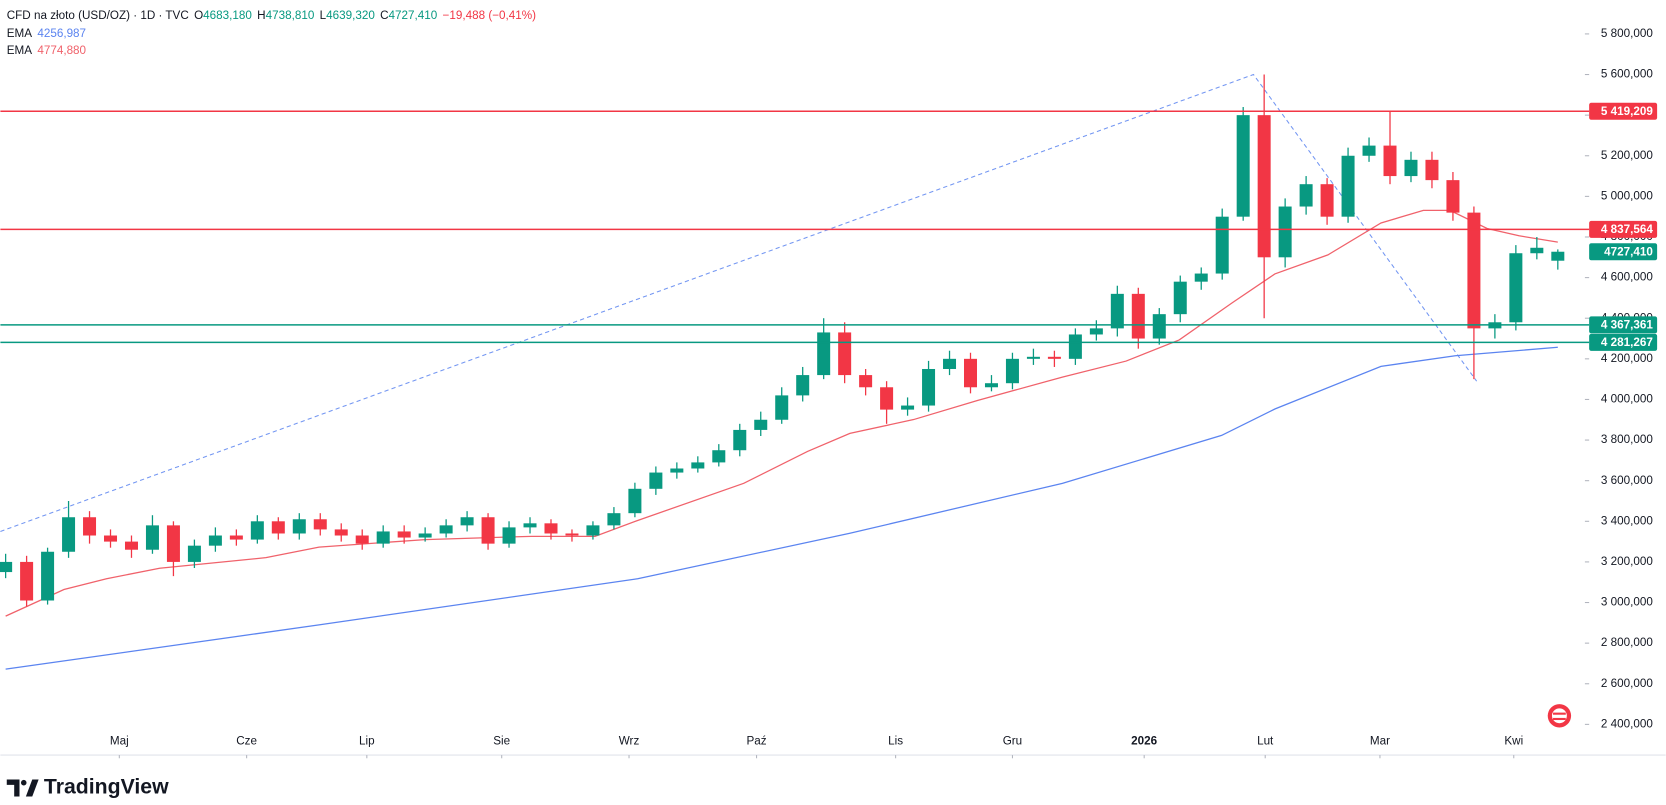 The height and width of the screenshot is (805, 1666). Describe the element at coordinates (895, 740) in the screenshot. I see `x-tick-label: Lis` at that location.